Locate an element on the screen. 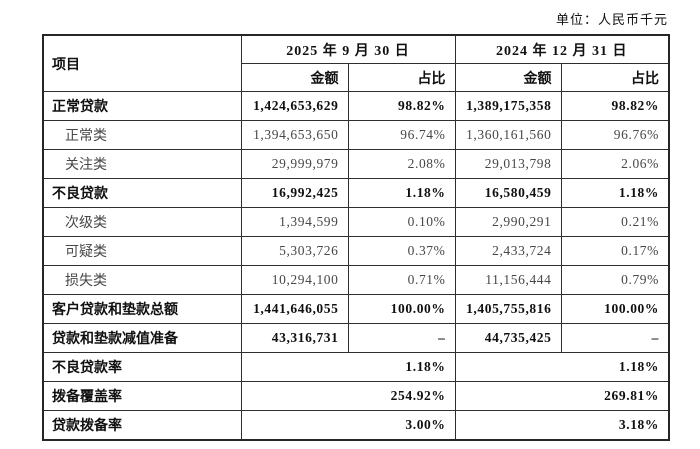 Image resolution: width=700 pixels, height=449 pixels. amount-2024-cell: 1,360,161,560 is located at coordinates (508, 135).